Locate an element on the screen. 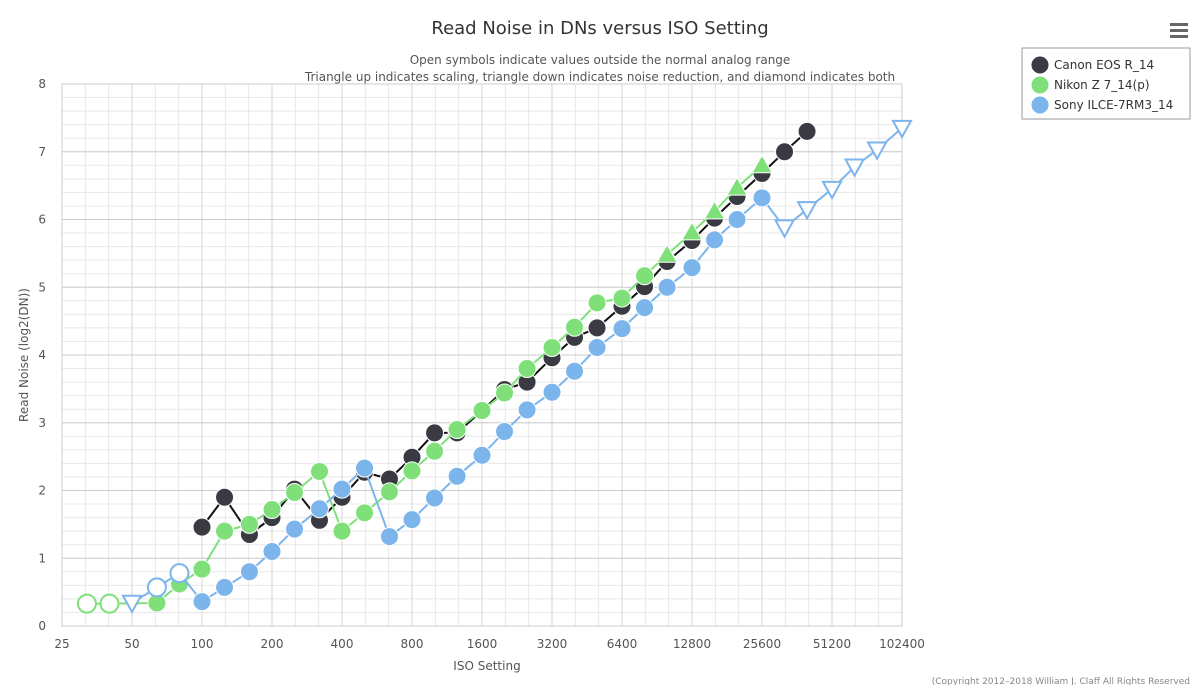  legend-label: Canon EOS R_14 is located at coordinates (1104, 65).